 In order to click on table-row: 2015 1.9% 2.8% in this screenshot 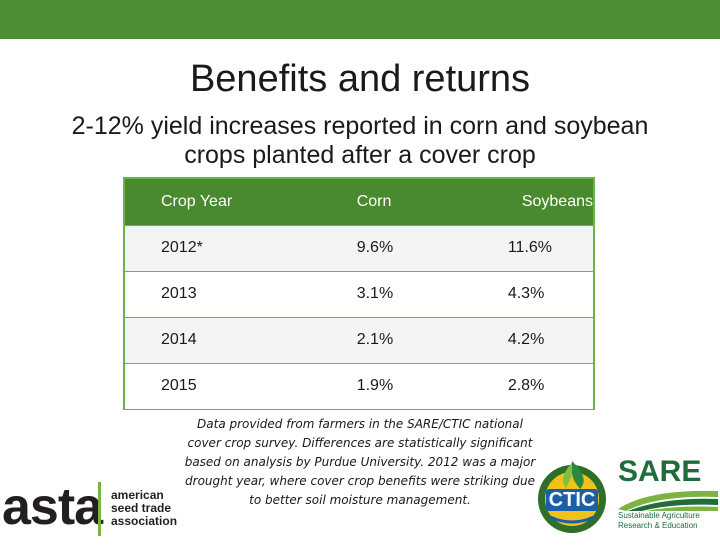, I will do `click(359, 386)`.